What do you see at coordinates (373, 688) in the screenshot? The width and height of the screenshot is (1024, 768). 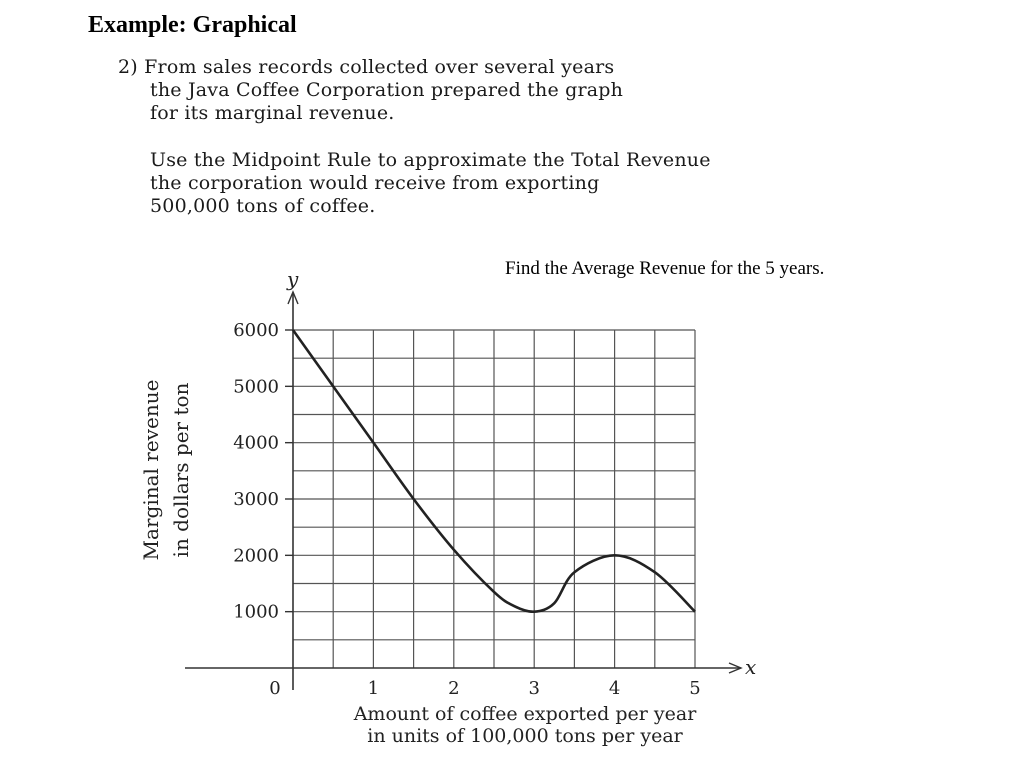 I see `x-tick-label: 1` at bounding box center [373, 688].